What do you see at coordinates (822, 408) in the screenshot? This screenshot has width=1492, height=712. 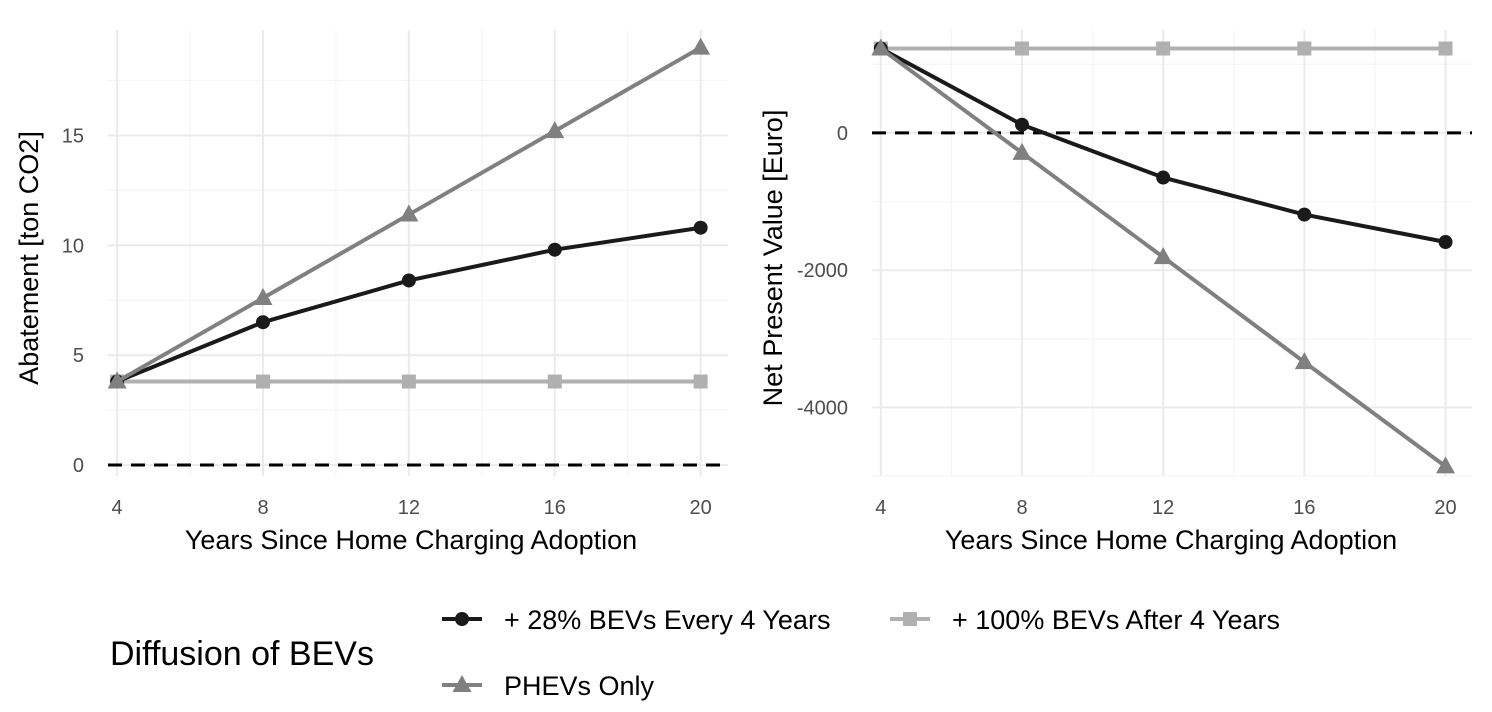 I see `npv-y-tick-label: -4000` at bounding box center [822, 408].